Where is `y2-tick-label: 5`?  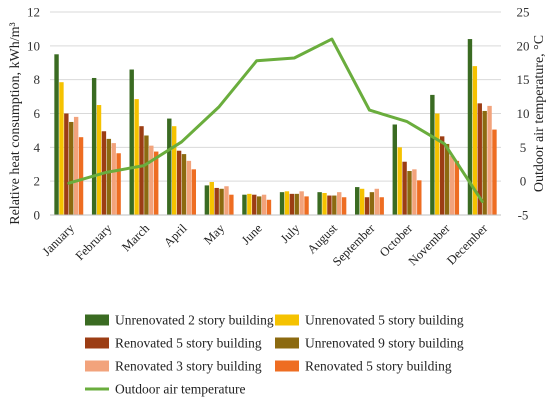 y2-tick-label: 5 is located at coordinates (523, 147).